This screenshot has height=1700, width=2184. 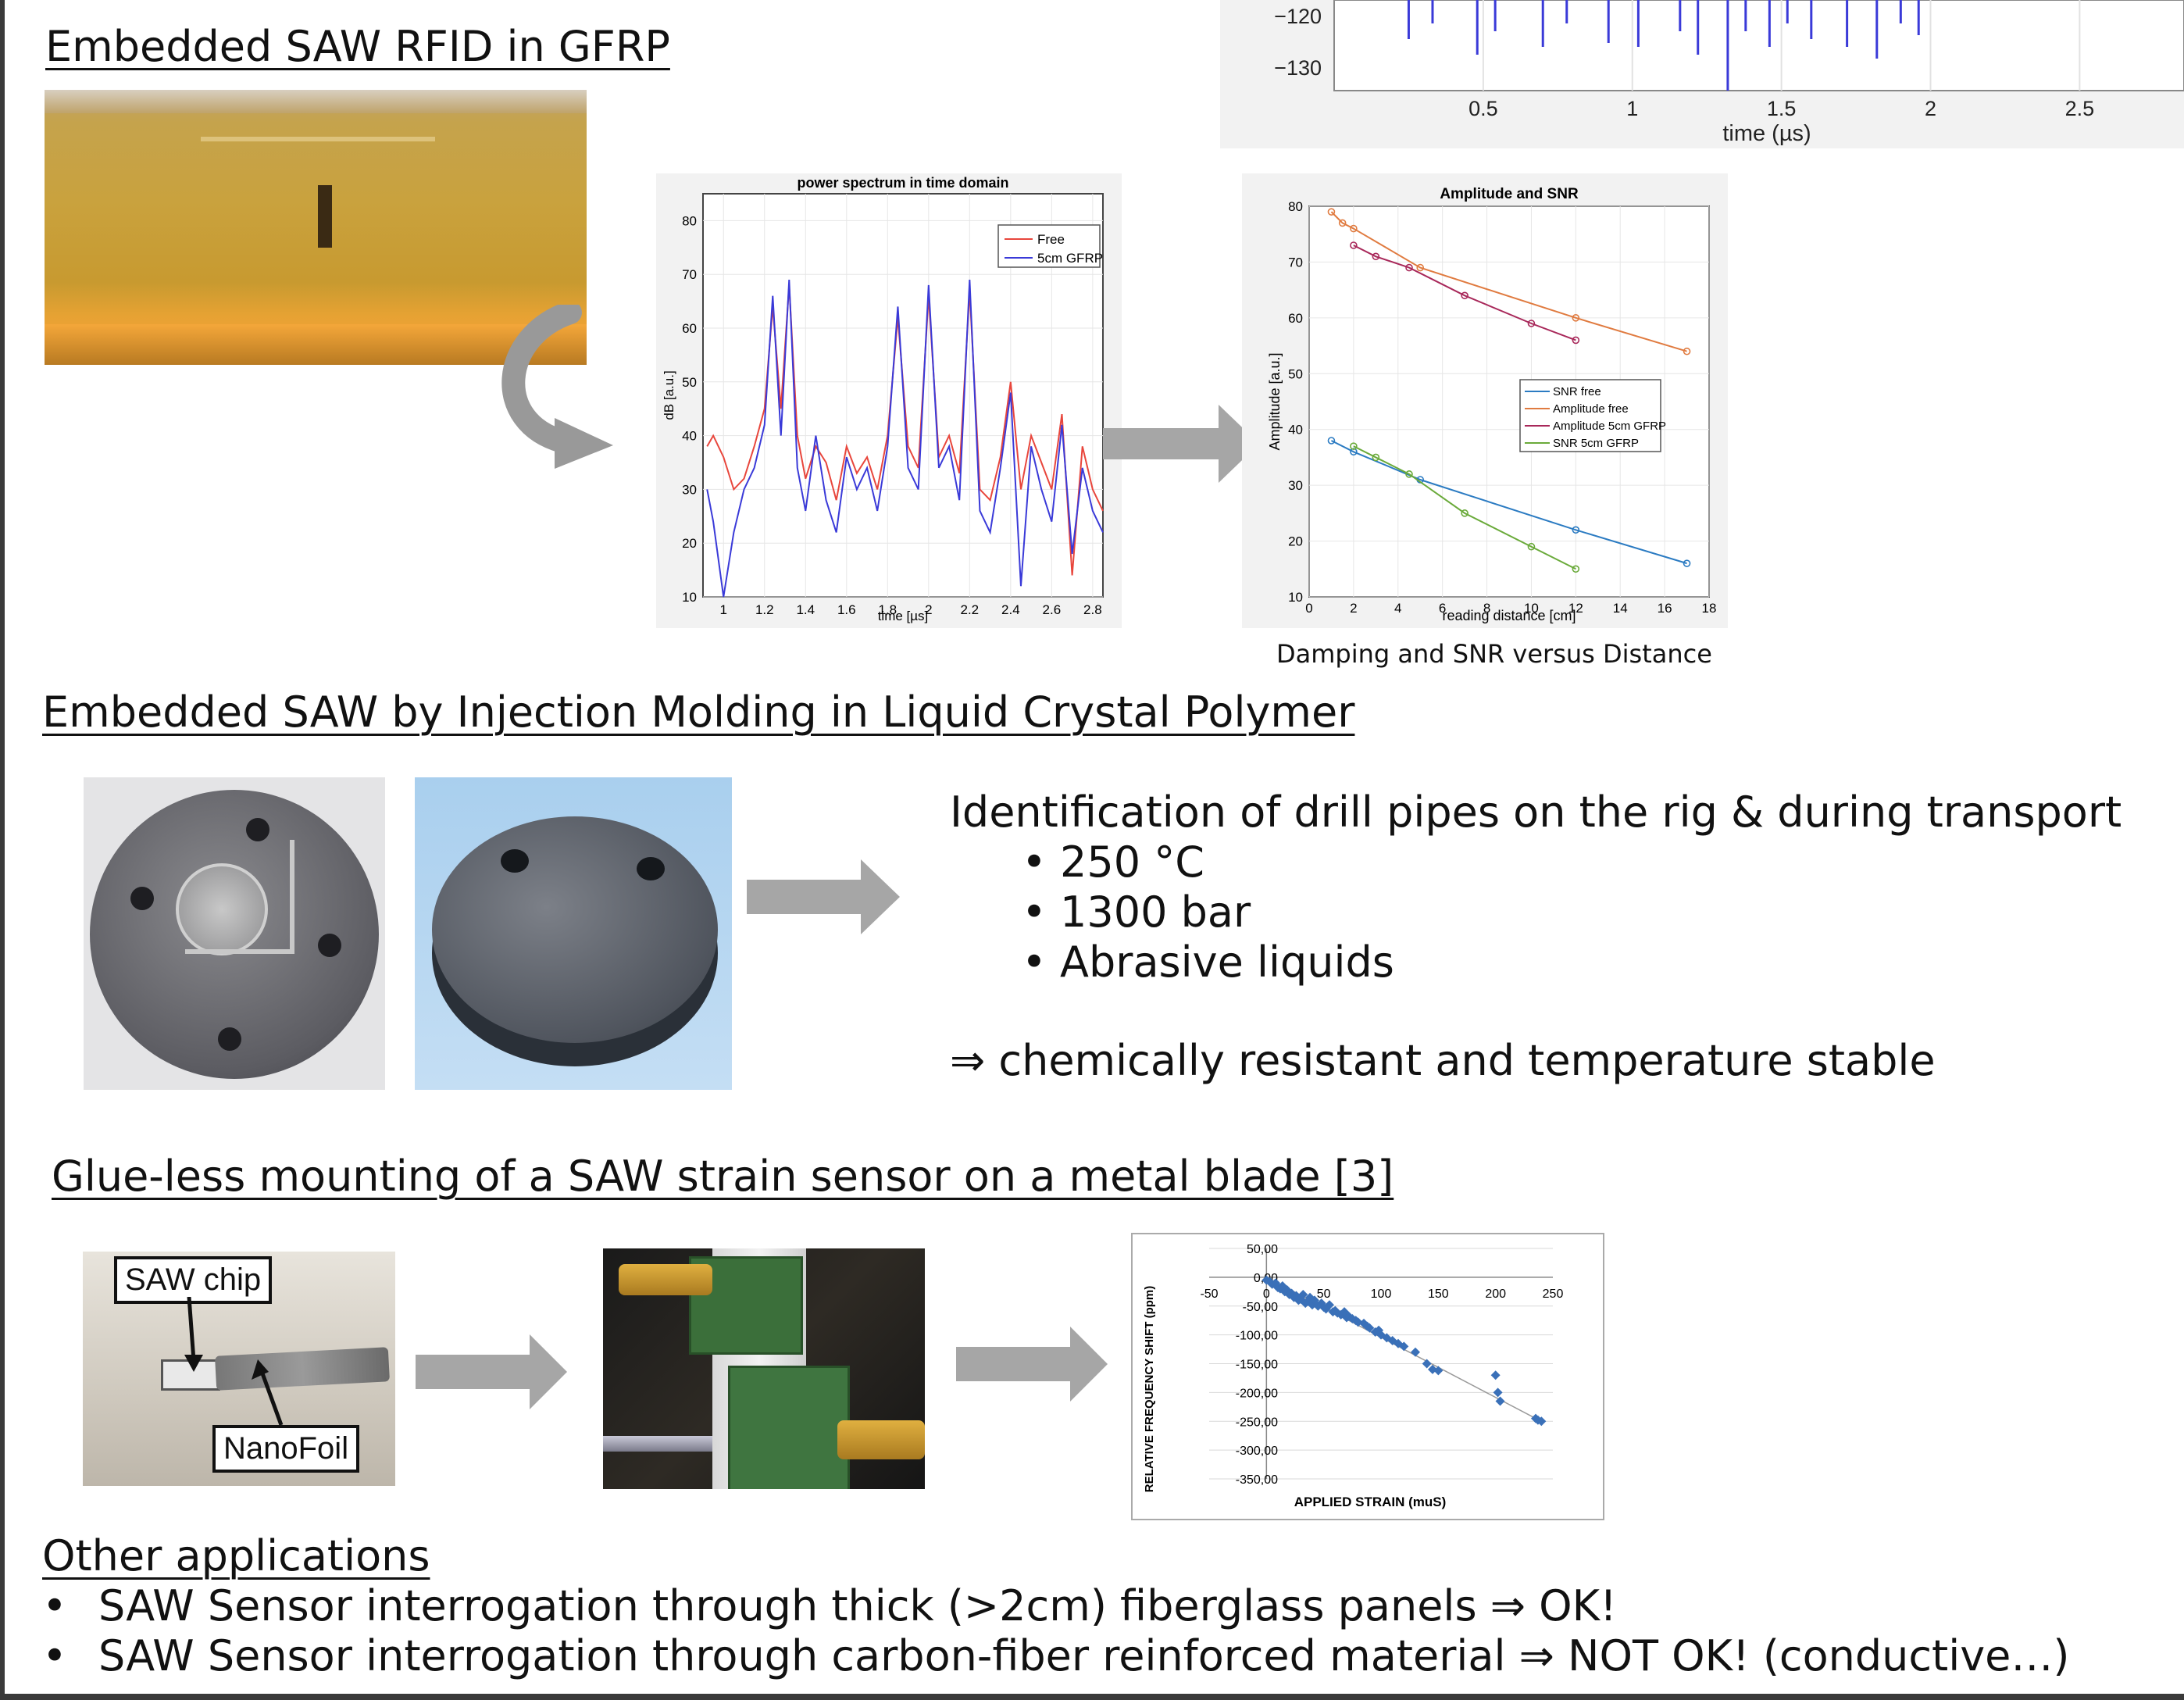 I want to click on strain-ytick-label: -200,00, so click(x=1257, y=1393).